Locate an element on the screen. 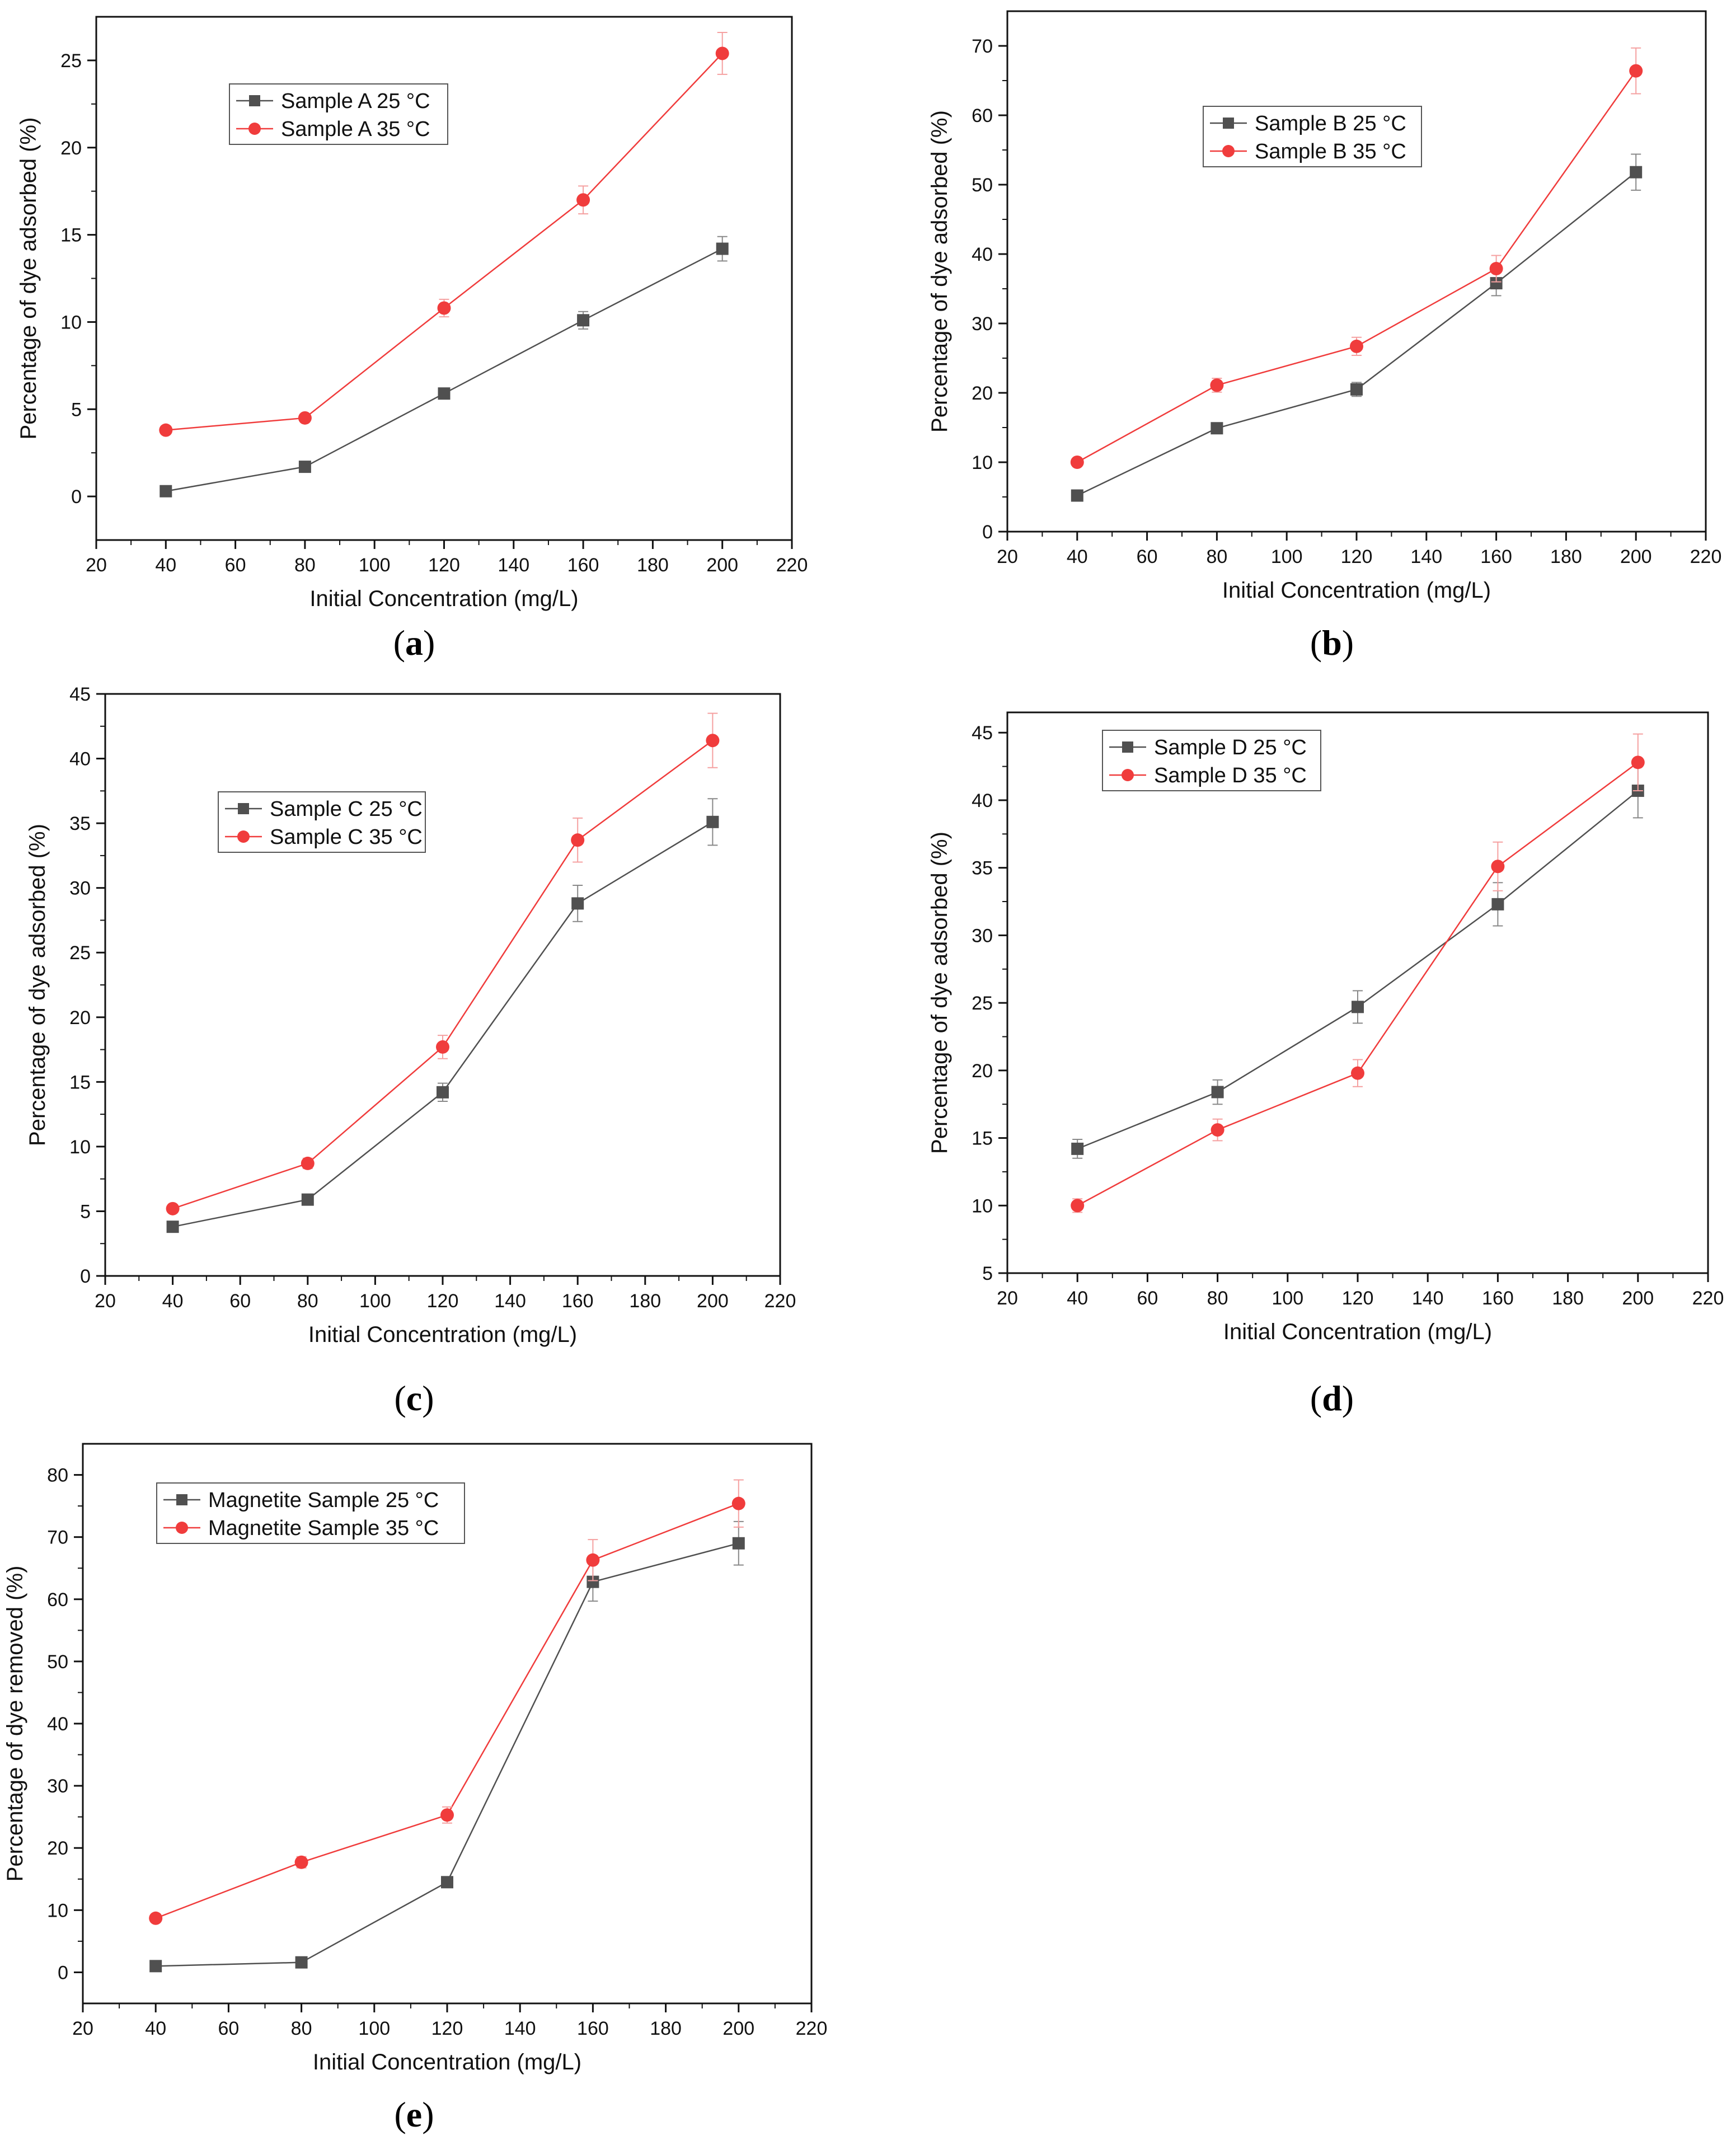 Image resolution: width=1736 pixels, height=2145 pixels. legend-label: Magnetite Sample 35 °C is located at coordinates (323, 1529).